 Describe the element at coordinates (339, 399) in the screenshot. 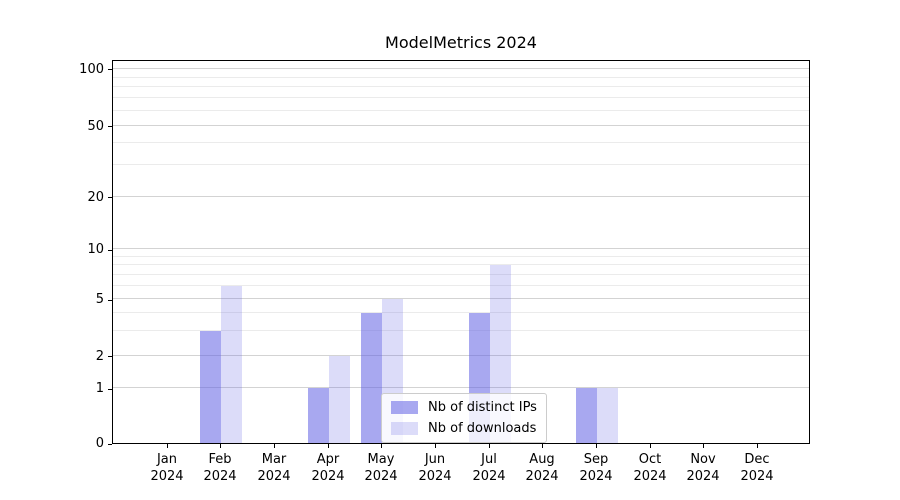

I see `bar-downloads-apr` at that location.